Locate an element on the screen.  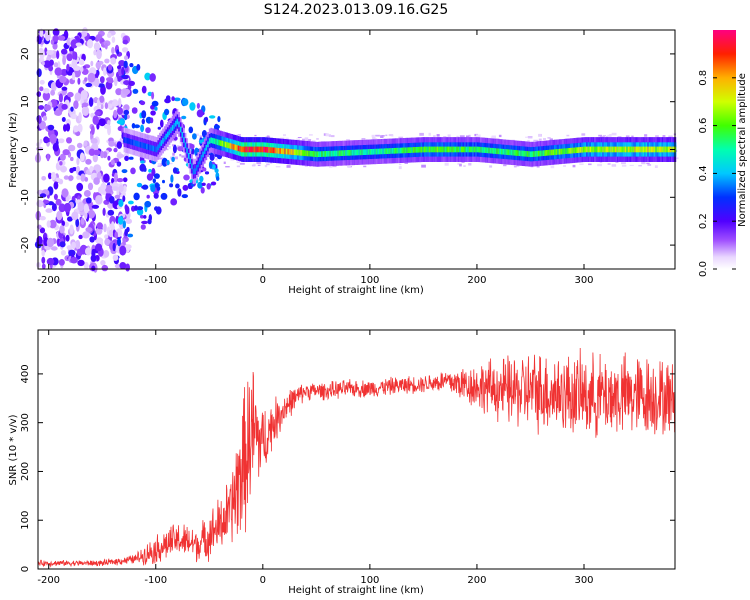
colorbar-tick-label: 0.2 is located at coordinates (703, 221).